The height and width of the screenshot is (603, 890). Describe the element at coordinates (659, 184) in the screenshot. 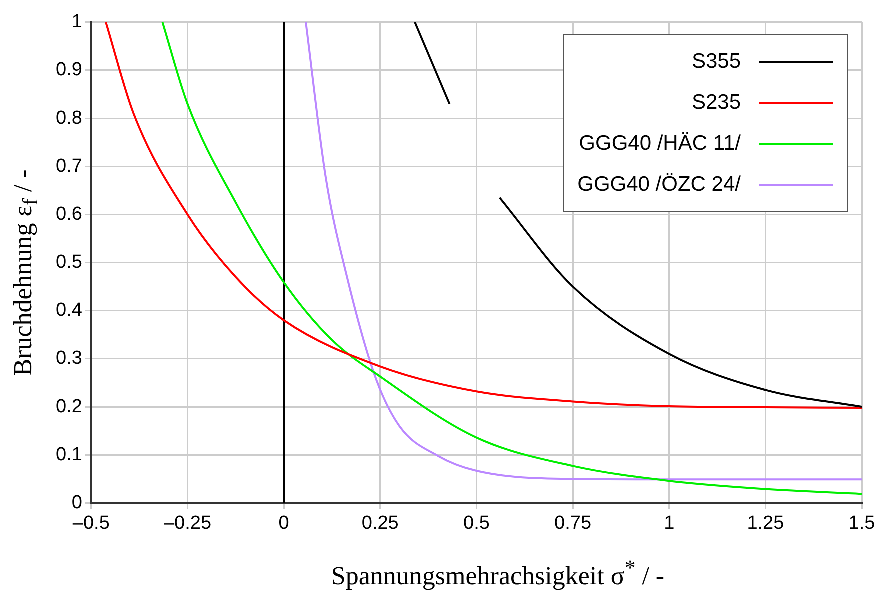

I see `legend-label: GGG40 /ÖZC 24/` at that location.